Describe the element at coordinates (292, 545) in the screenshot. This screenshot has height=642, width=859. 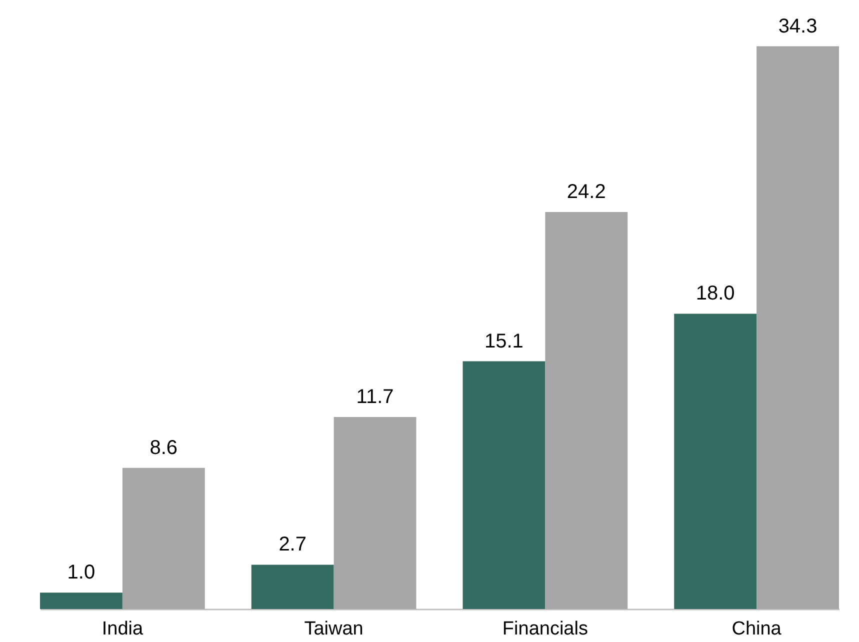
I see `data-label: 2.7` at that location.